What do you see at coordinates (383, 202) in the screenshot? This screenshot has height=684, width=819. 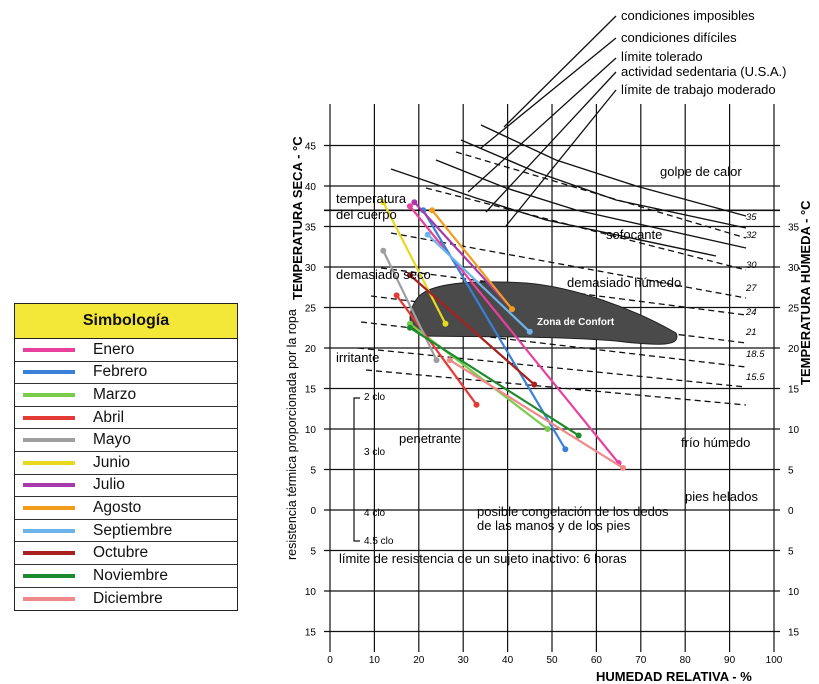 I see `series-point-start-junio` at bounding box center [383, 202].